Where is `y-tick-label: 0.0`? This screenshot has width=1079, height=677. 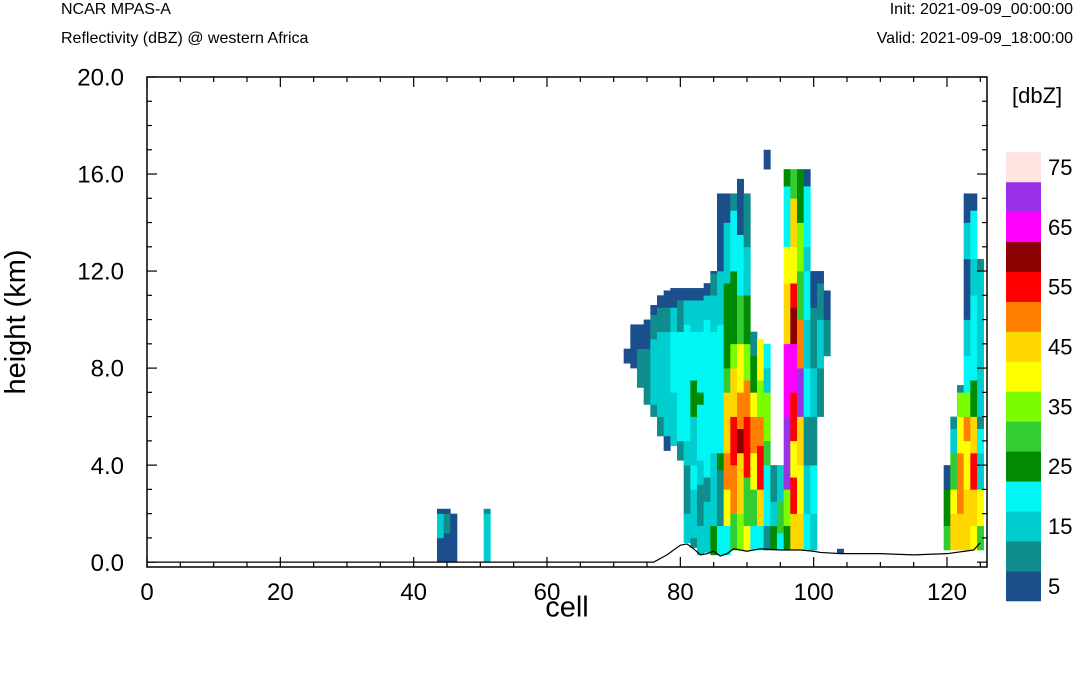 y-tick-label: 0.0 is located at coordinates (107, 563).